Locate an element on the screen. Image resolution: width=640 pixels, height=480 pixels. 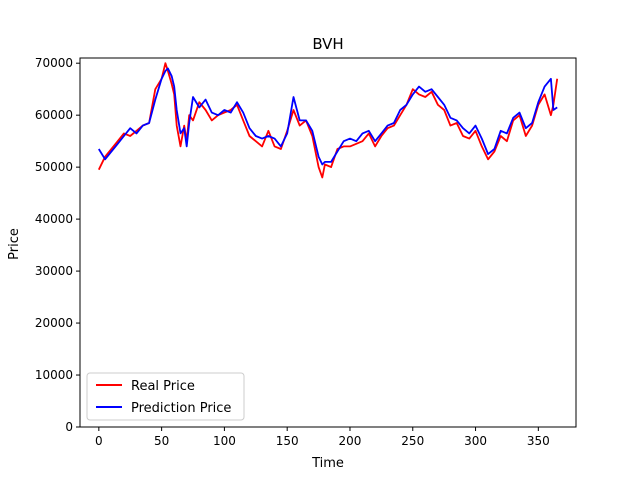
x-axis: 0 50 100 150 200 250 300 350 is located at coordinates (322, 437).